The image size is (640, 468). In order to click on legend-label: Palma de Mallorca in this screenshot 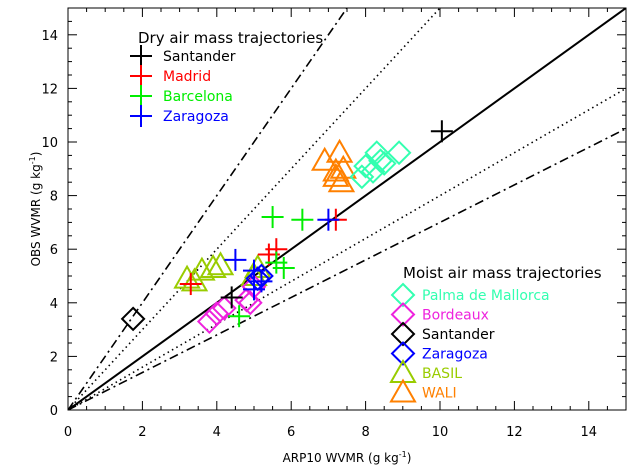, I will do `click(486, 296)`.